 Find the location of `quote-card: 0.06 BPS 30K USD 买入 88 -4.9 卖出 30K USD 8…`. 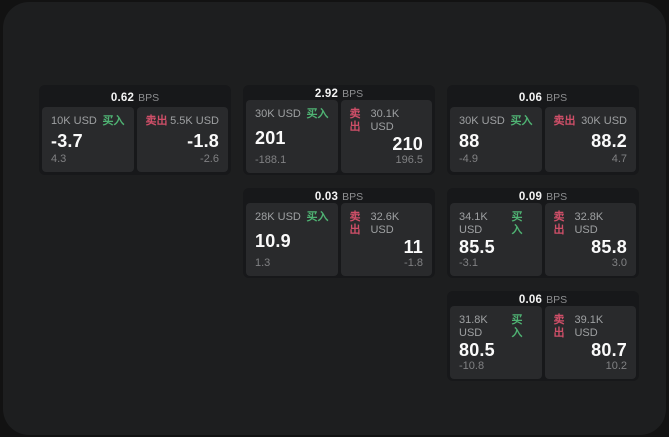

quote-card: 0.06 BPS 30K USD 买入 88 -4.9 卖出 30K USD 8… is located at coordinates (543, 130).